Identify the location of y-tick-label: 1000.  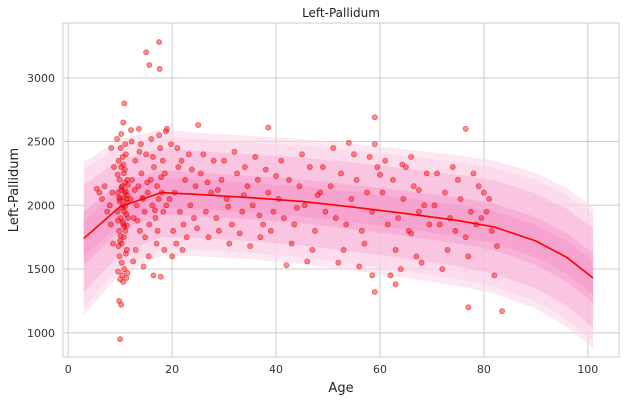
(41, 333).